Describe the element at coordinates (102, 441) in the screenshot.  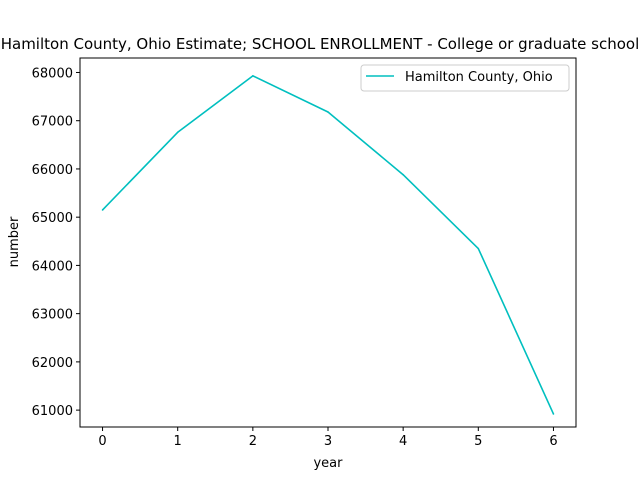
I see `x-tick-label: 0` at that location.